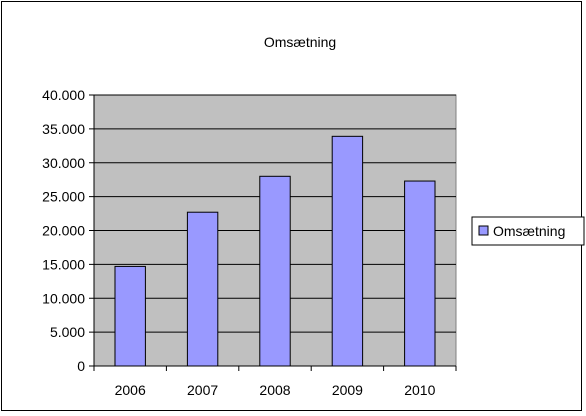 This screenshot has height=416, width=586. Describe the element at coordinates (63, 95) in the screenshot. I see `y-tick-label: 40.000` at that location.